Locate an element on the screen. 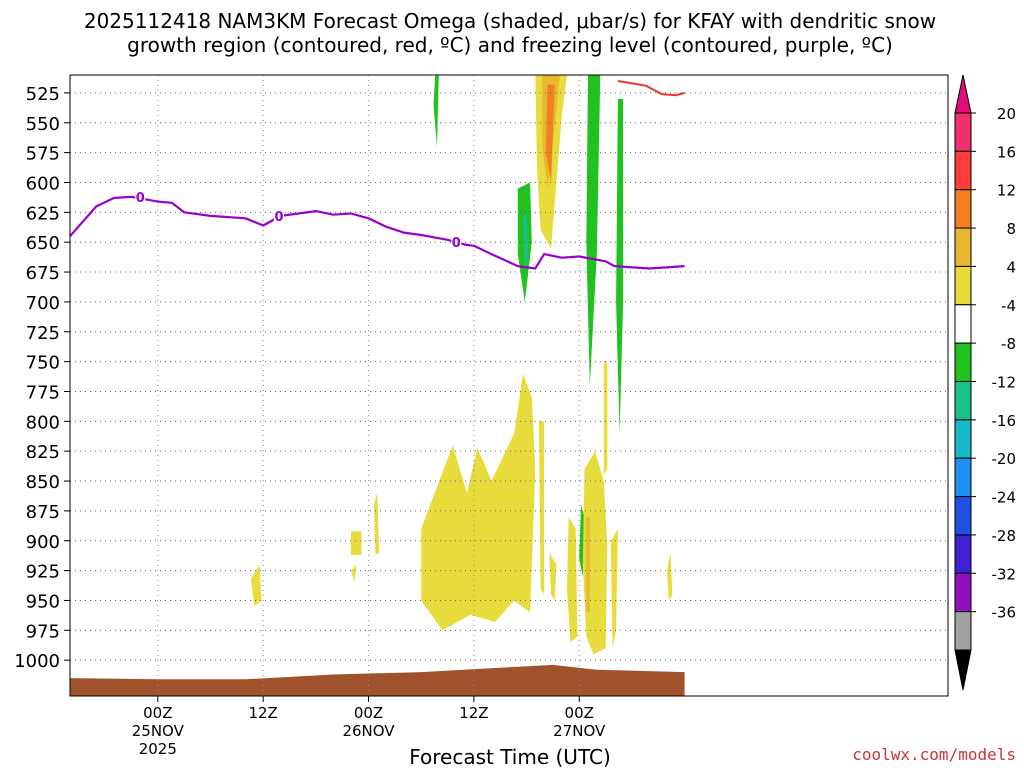  colorbar-label-13: -36 is located at coordinates (1004, 613).